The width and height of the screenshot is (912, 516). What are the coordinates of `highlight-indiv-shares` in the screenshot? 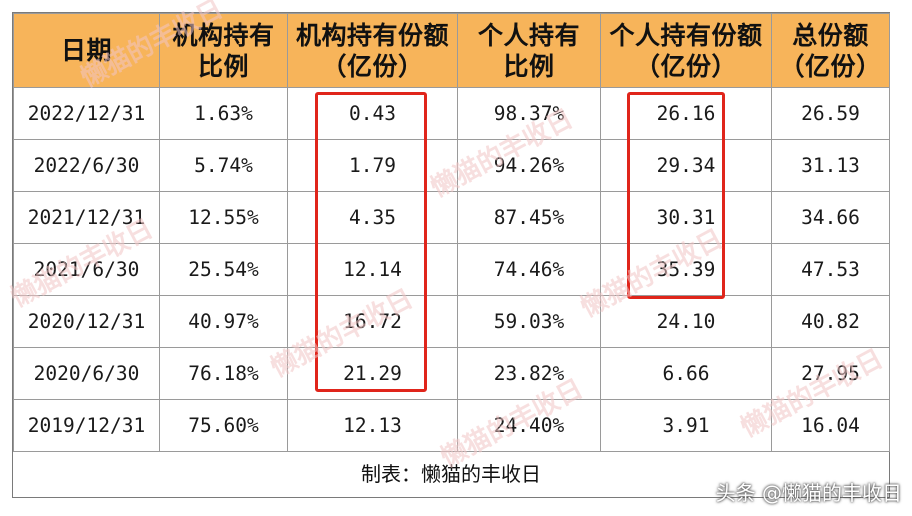 It's located at (676, 195).